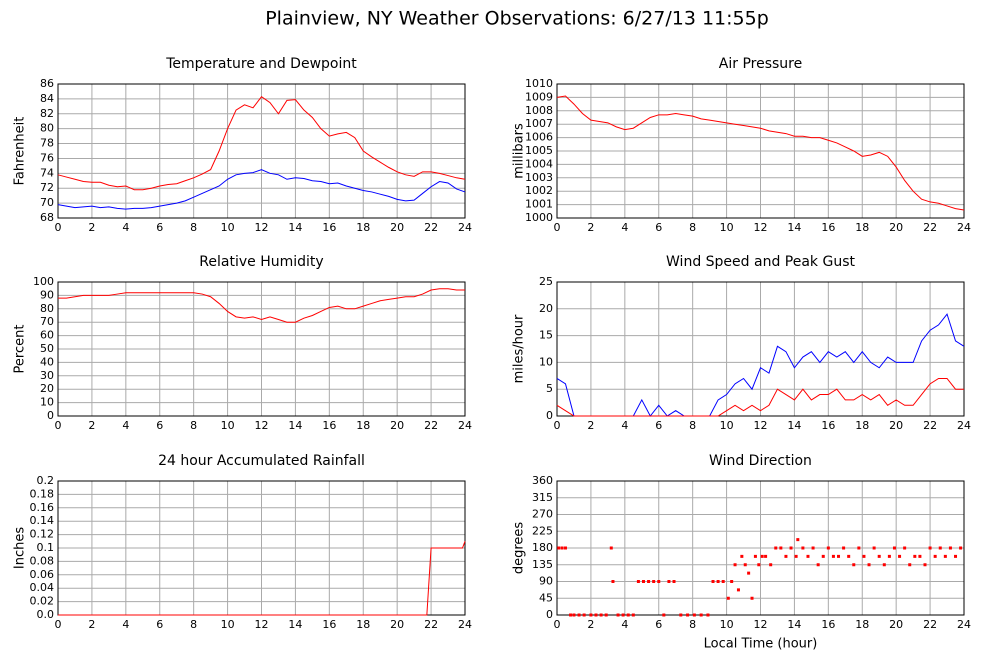 This screenshot has width=999, height=659. What do you see at coordinates (542, 530) in the screenshot?
I see `y-tick-label: 225` at bounding box center [542, 530].